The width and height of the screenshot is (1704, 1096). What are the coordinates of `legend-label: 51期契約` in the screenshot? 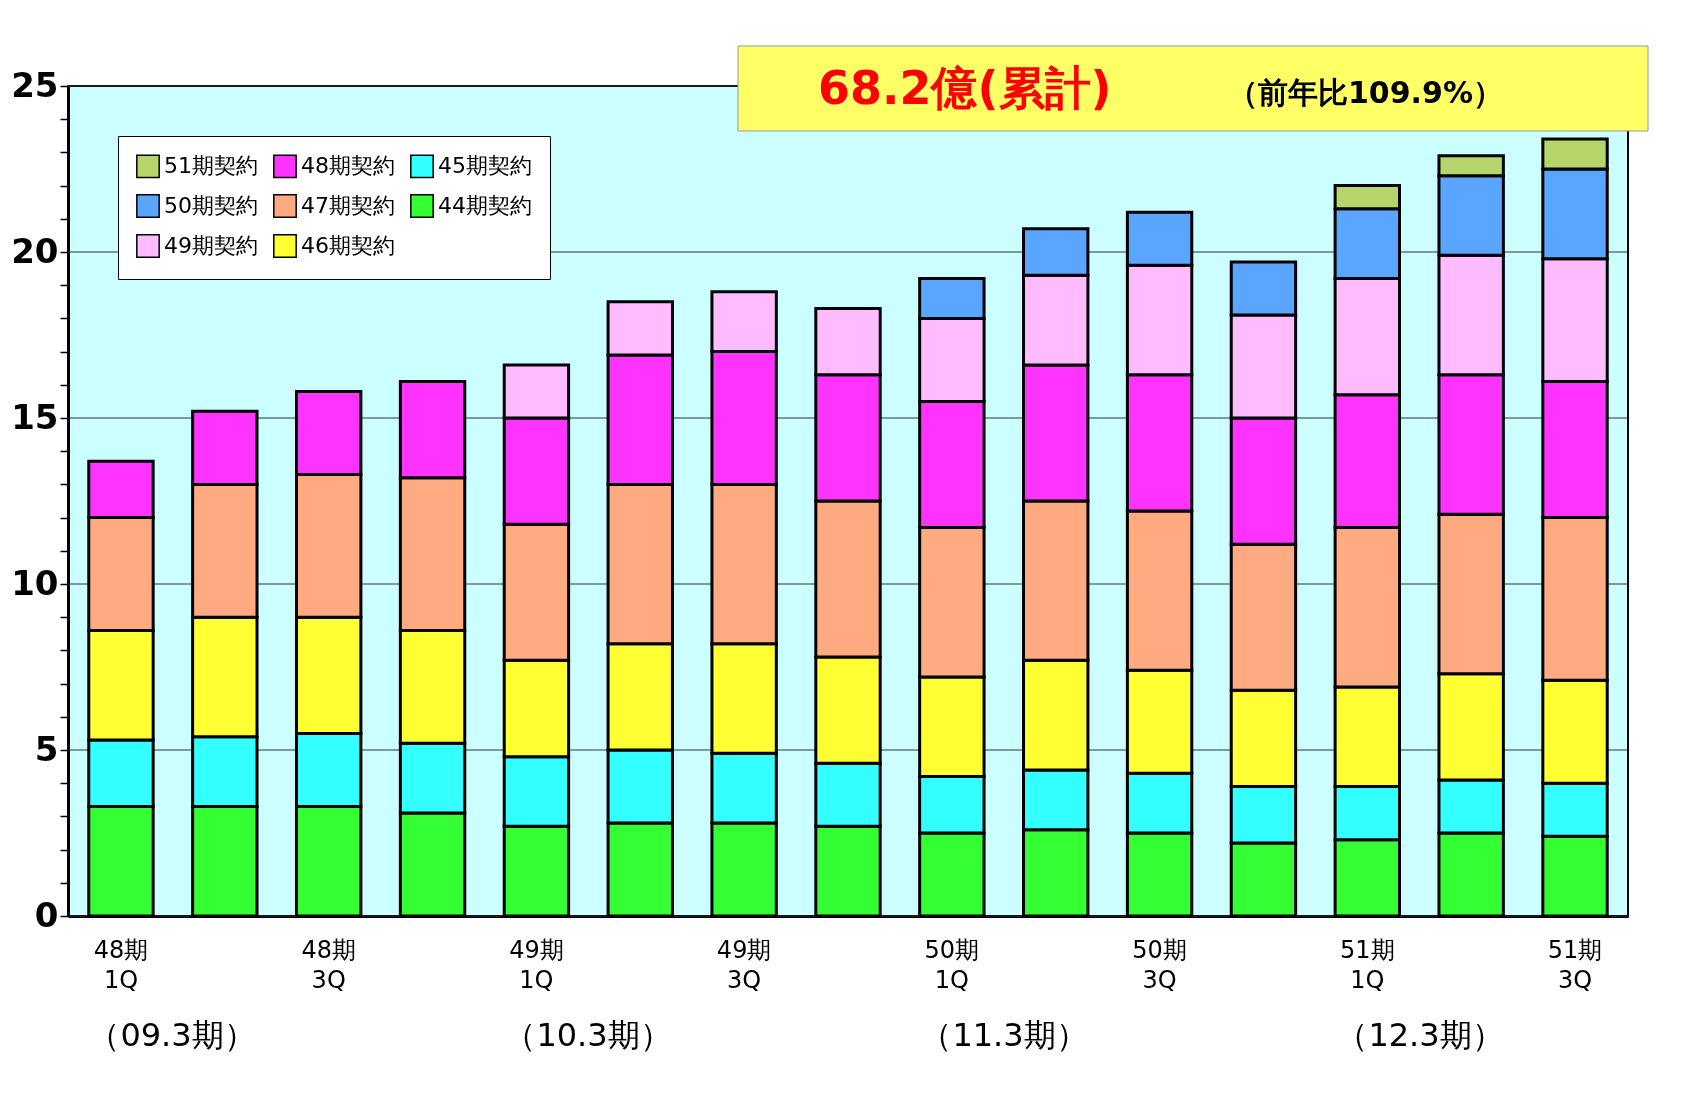 It's located at (211, 166).